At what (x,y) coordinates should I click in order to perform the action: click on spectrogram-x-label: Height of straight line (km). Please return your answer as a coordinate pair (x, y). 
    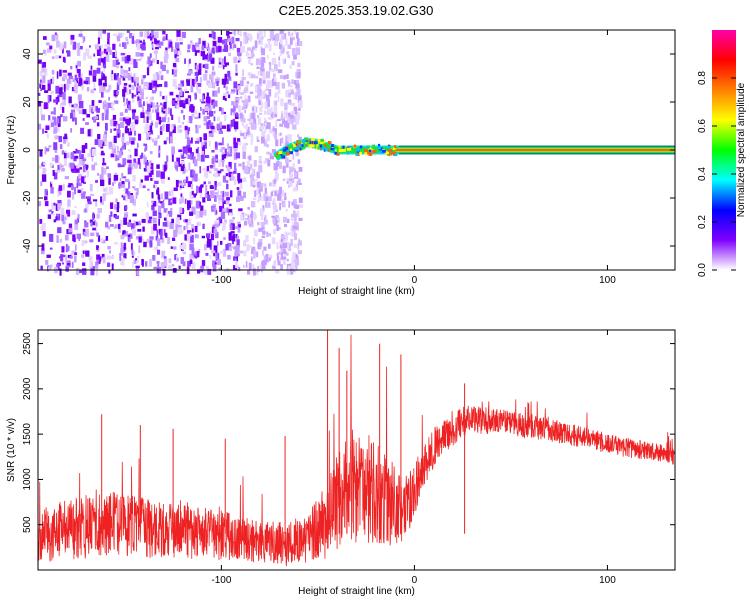
    Looking at the image, I should click on (356, 291).